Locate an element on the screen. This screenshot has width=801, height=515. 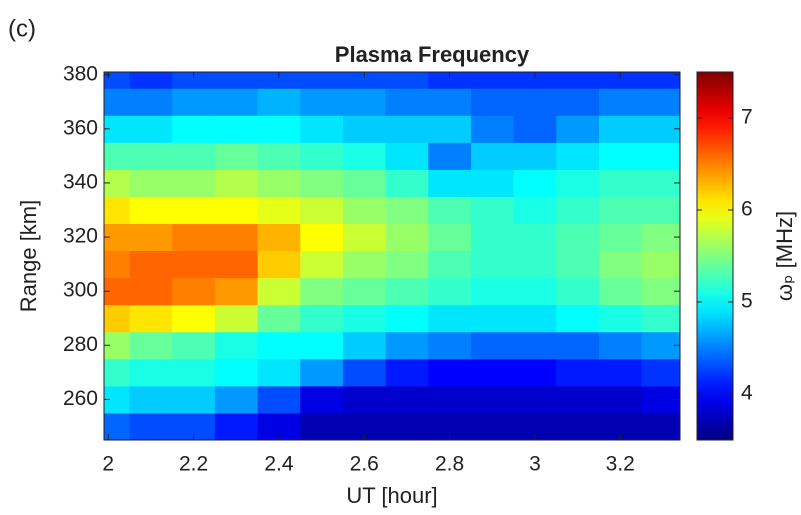
x-tick-label: 2.4 is located at coordinates (279, 464).